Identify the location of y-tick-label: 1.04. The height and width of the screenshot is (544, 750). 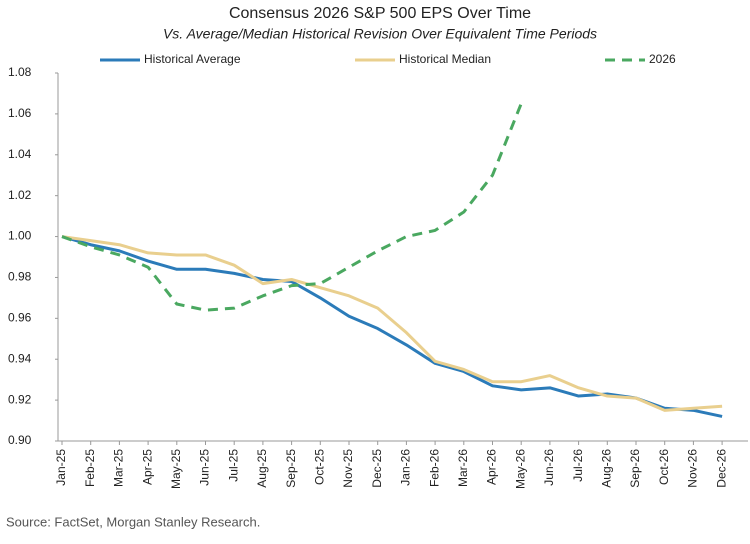
(20, 154).